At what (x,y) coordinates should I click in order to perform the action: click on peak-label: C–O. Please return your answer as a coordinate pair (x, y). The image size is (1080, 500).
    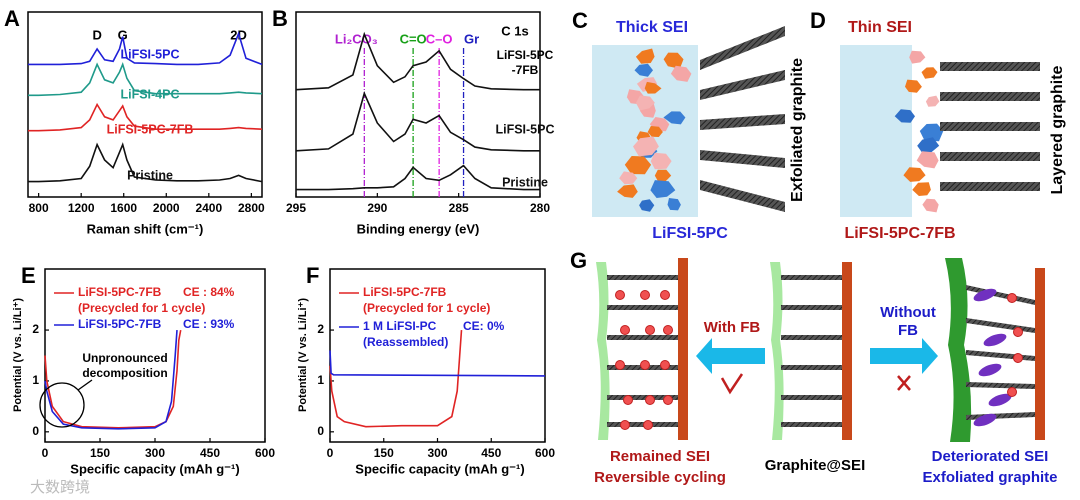
    Looking at the image, I should click on (439, 38).